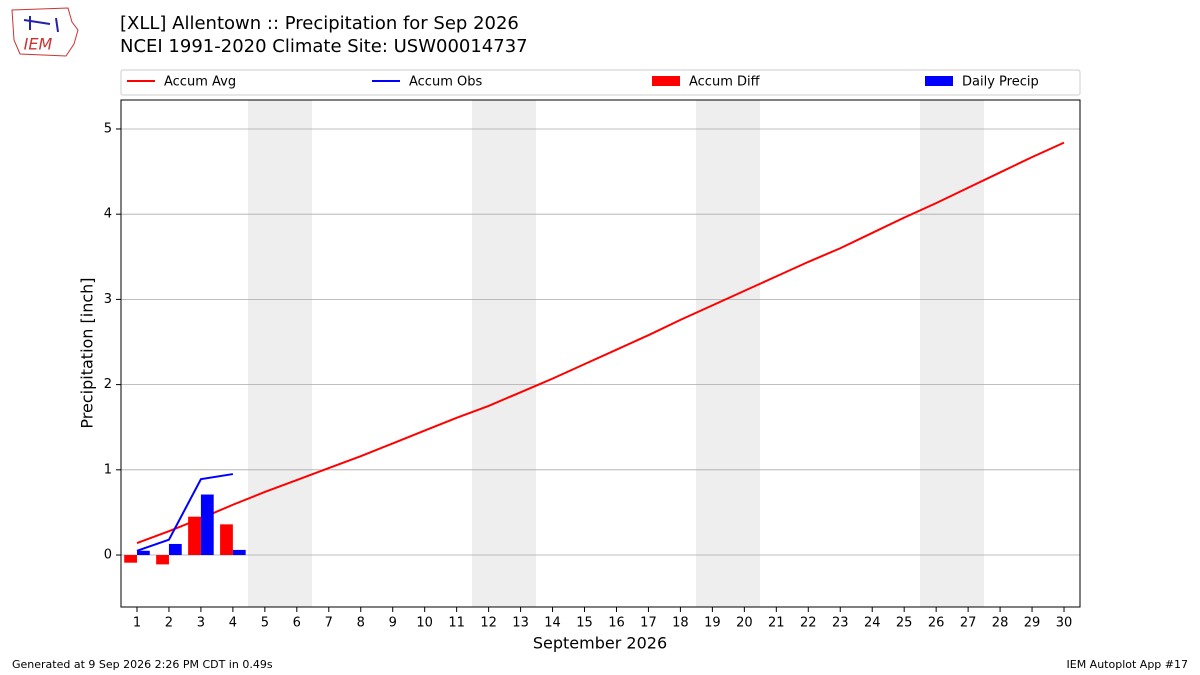 The height and width of the screenshot is (675, 1200). I want to click on x-tick-label: 14, so click(552, 623).